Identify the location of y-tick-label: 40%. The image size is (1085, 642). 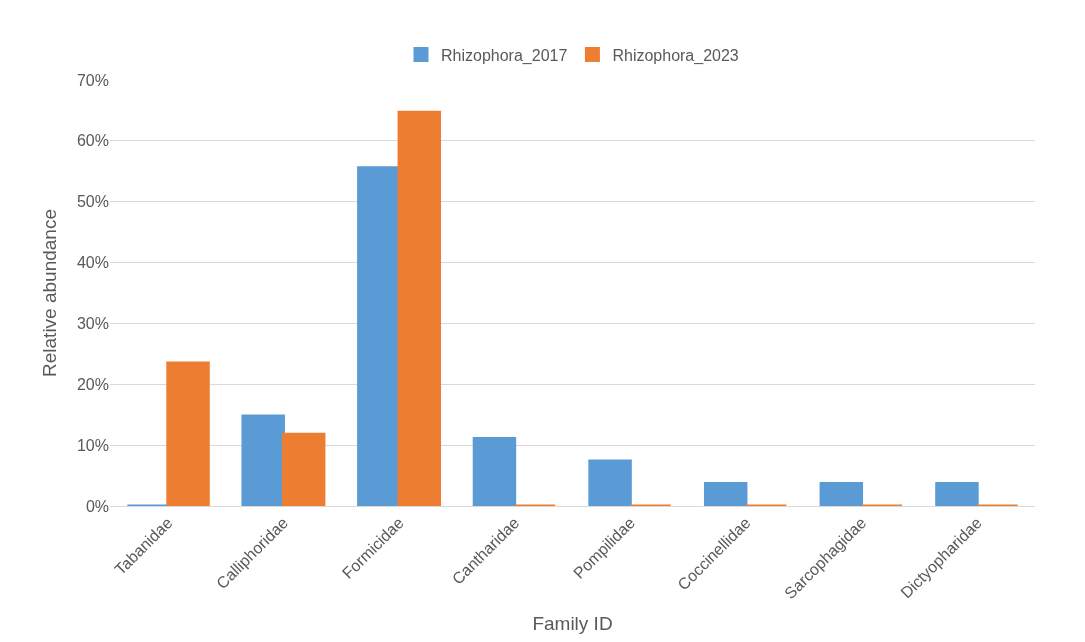
(92, 263).